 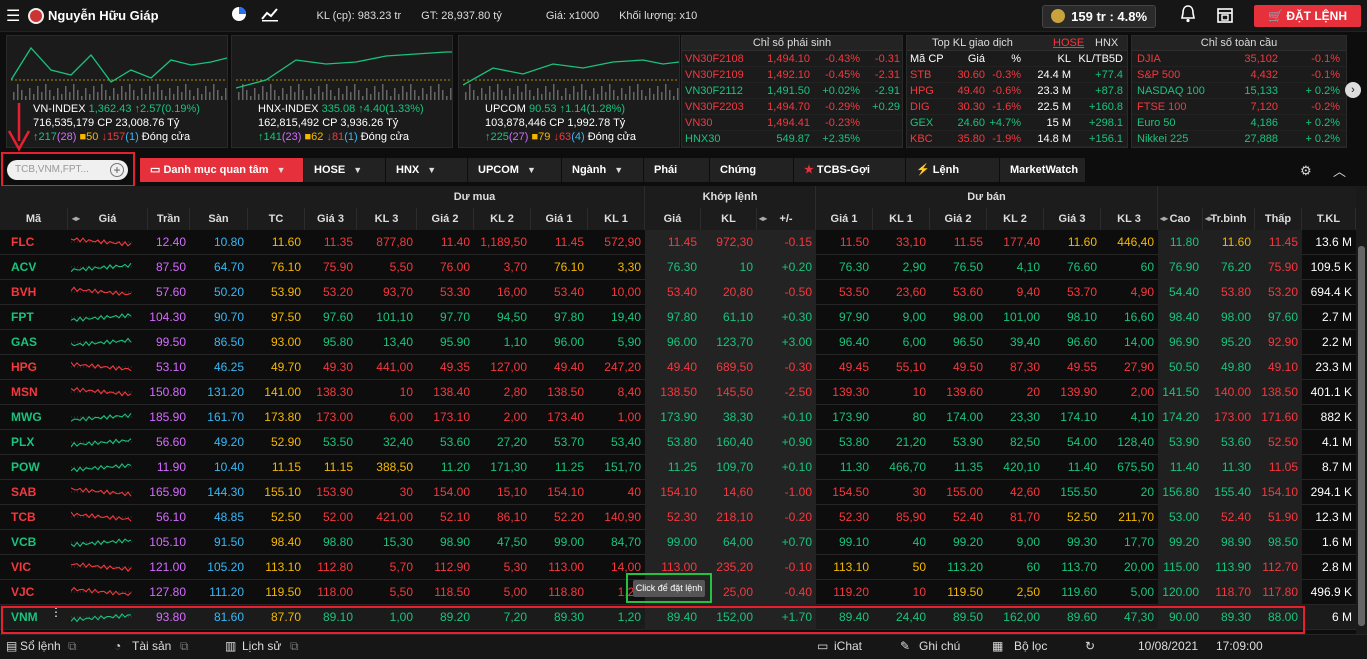 What do you see at coordinates (24, 392) in the screenshot?
I see `stock-symbol: MSN` at bounding box center [24, 392].